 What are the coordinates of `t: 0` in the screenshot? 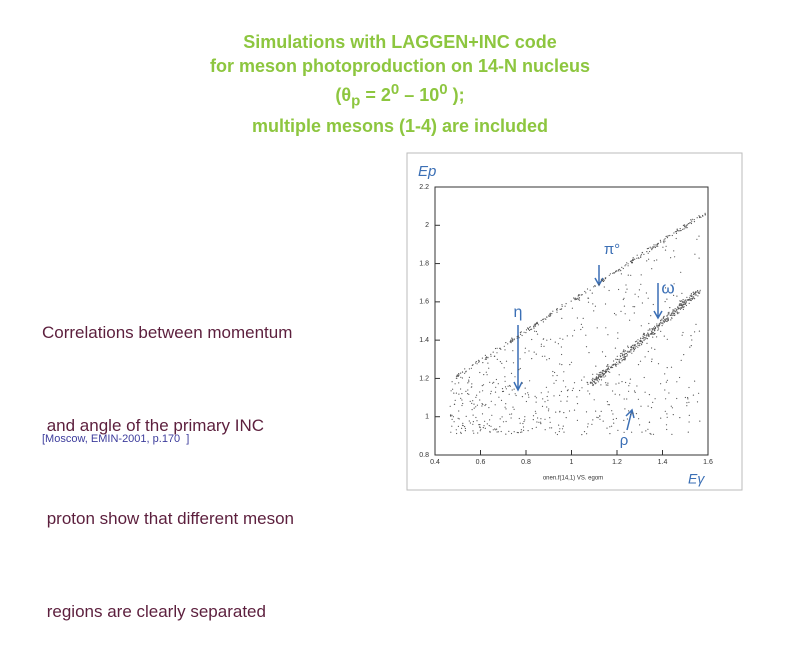 It's located at (395, 89).